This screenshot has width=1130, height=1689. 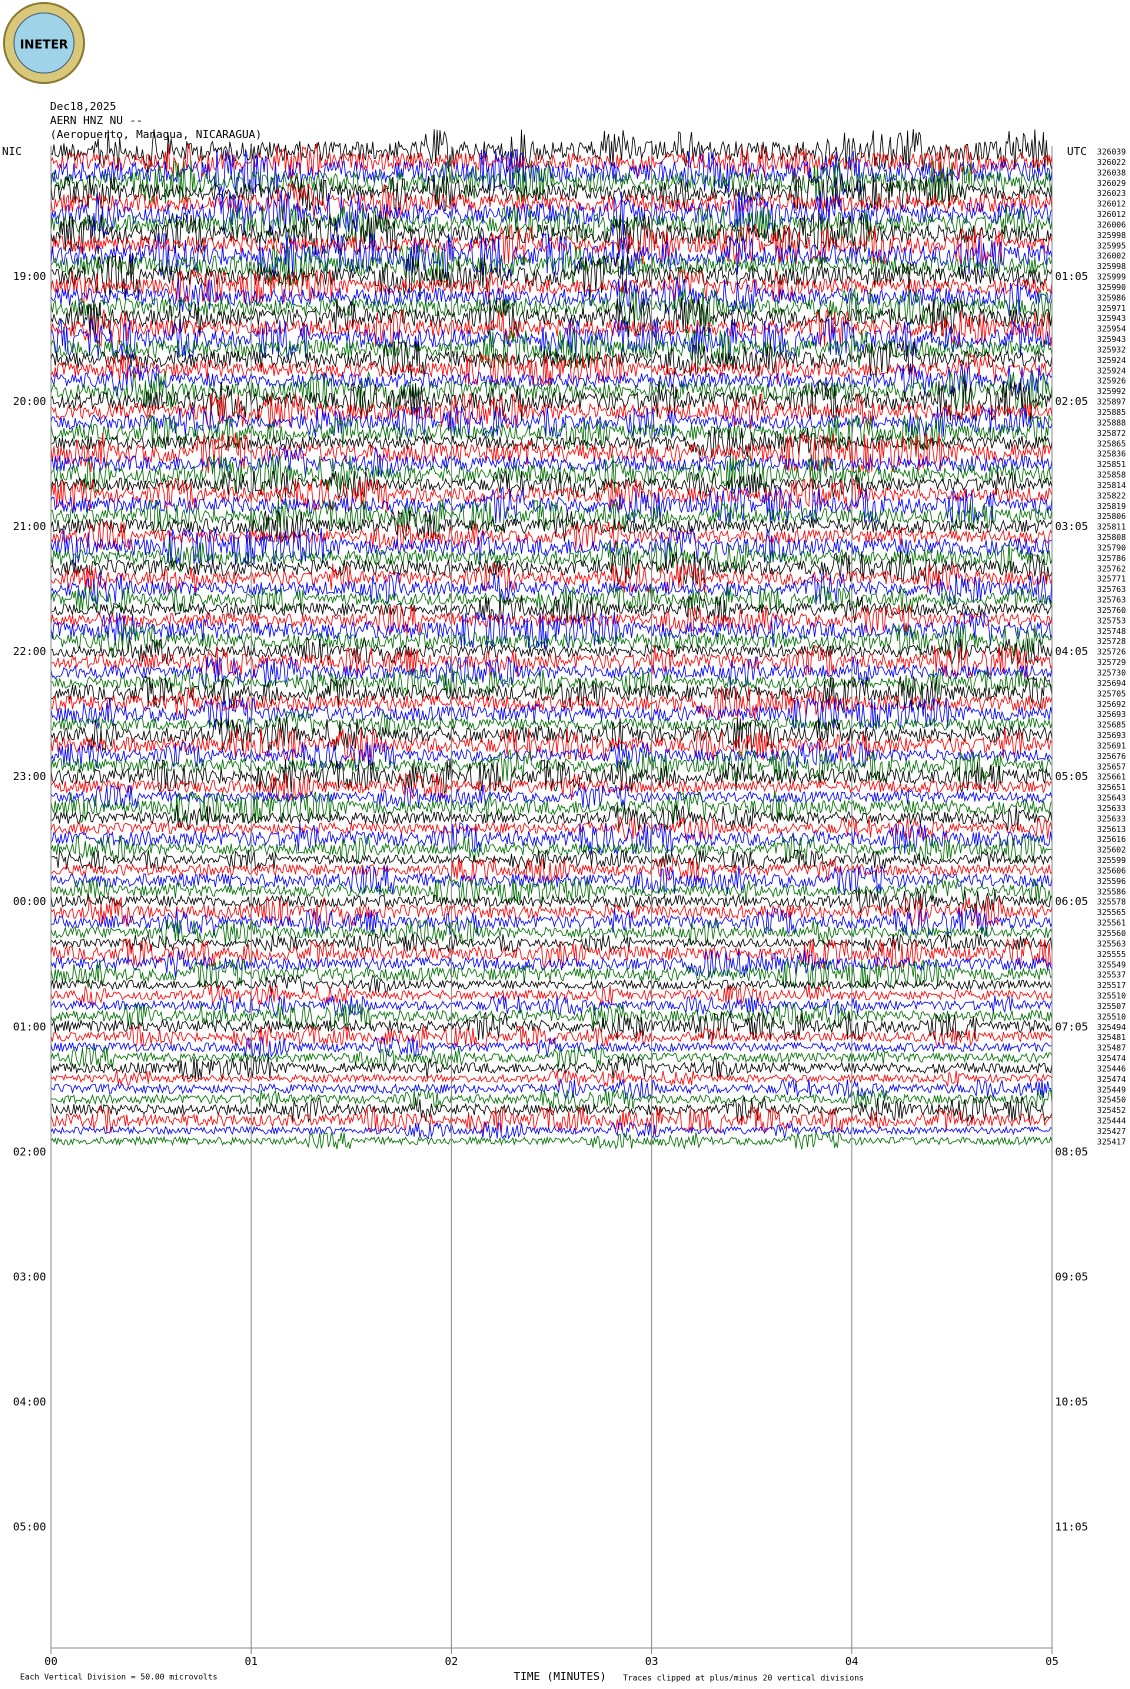 What do you see at coordinates (1111, 381) in the screenshot?
I see `row-value: 325926` at bounding box center [1111, 381].